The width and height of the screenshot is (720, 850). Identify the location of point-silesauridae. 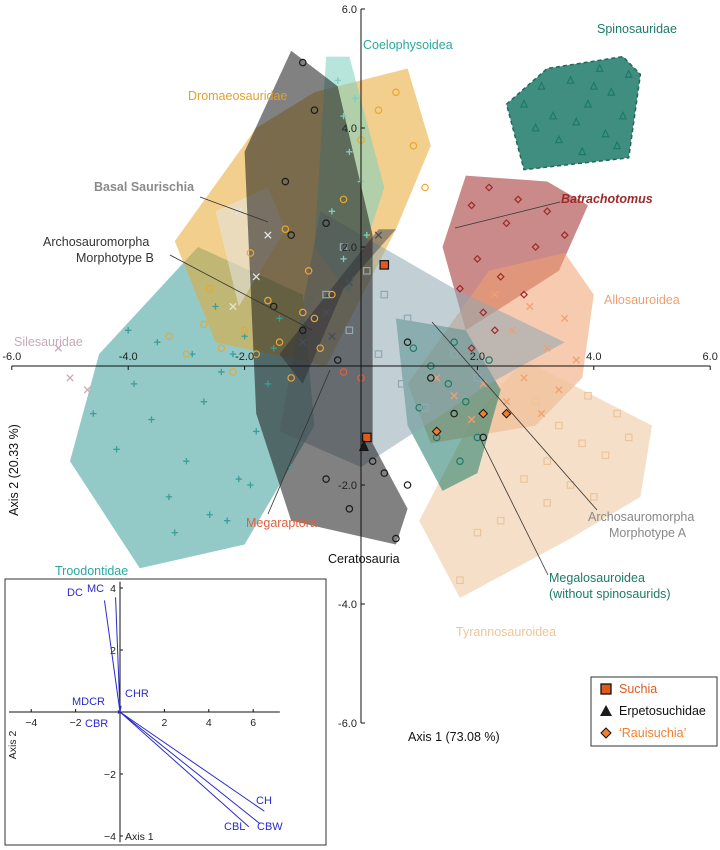
(58, 348).